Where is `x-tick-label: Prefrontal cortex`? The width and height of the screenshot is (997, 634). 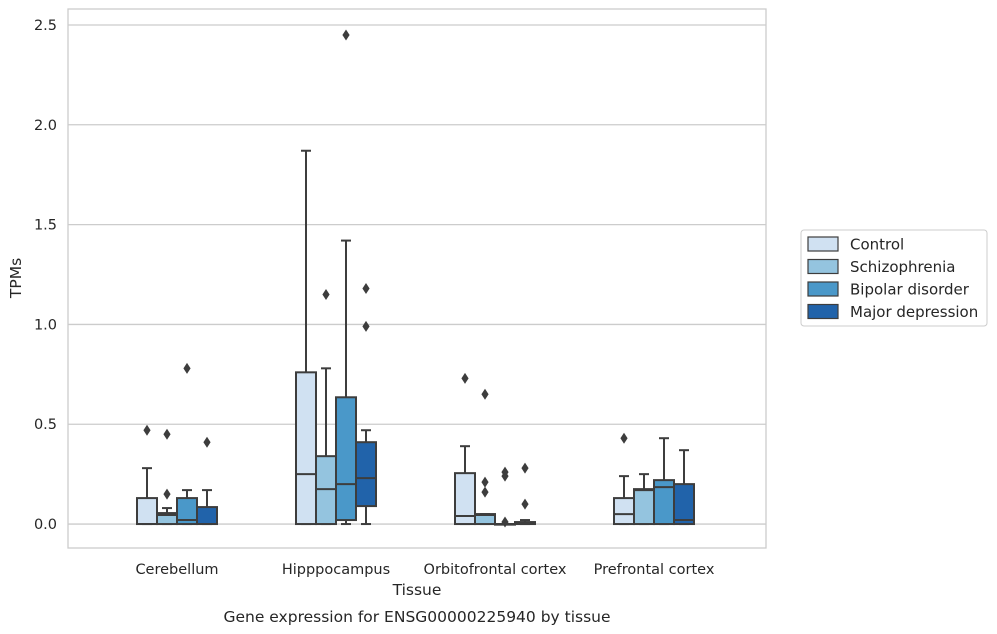
x-tick-label: Prefrontal cortex is located at coordinates (654, 570).